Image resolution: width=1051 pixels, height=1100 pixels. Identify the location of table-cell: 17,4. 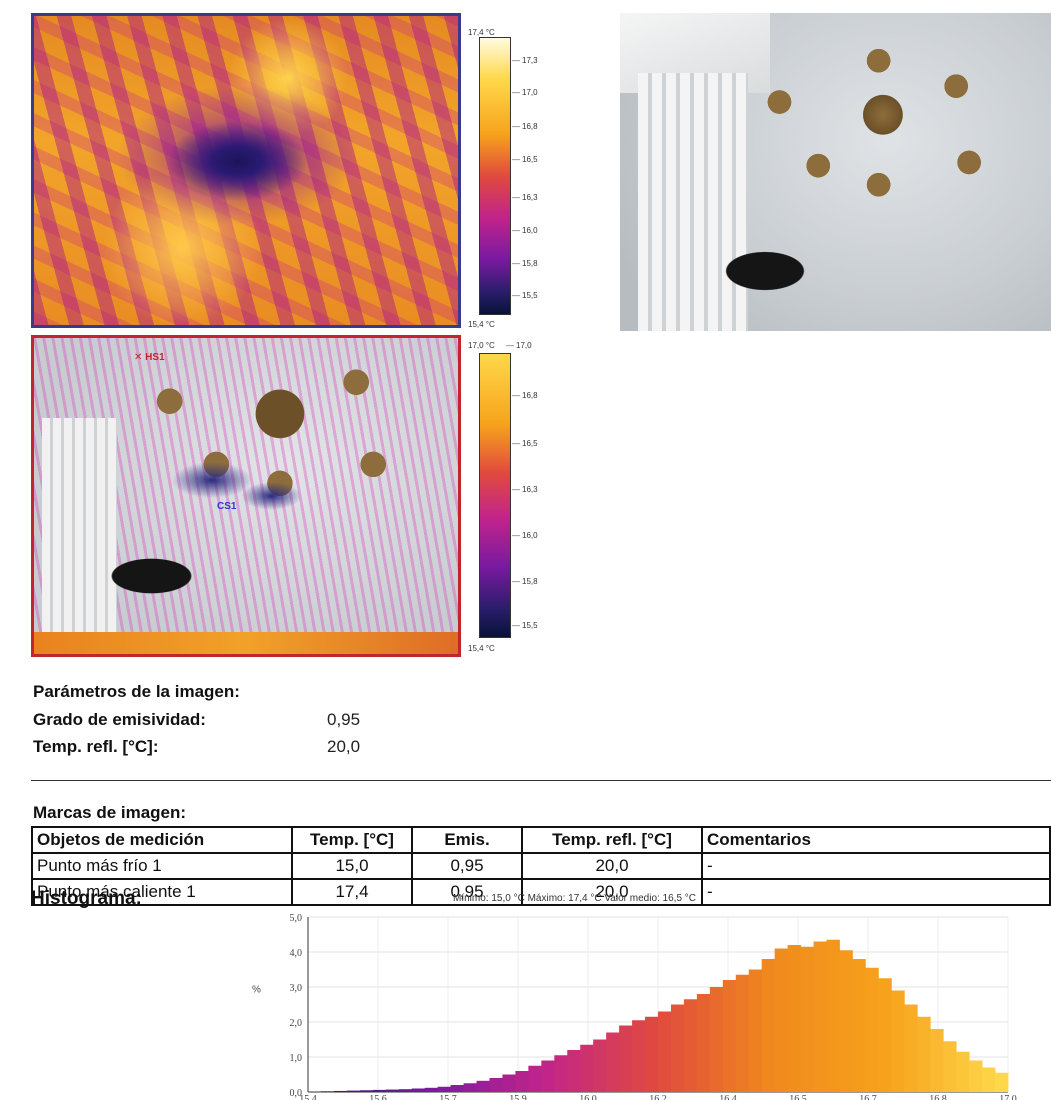
(352, 892).